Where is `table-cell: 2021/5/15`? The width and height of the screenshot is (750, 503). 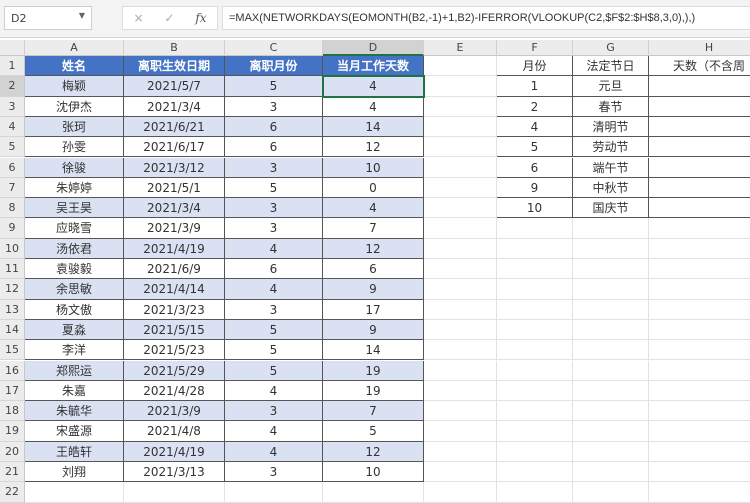
table-cell: 2021/5/15 is located at coordinates (174, 330).